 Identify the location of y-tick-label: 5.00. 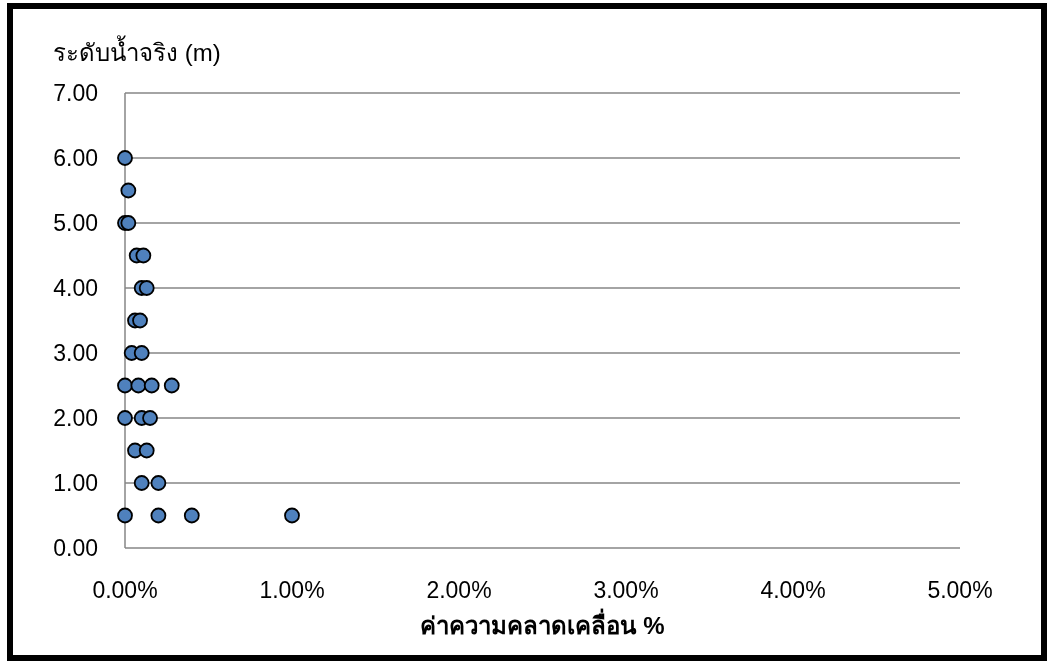
(75, 223).